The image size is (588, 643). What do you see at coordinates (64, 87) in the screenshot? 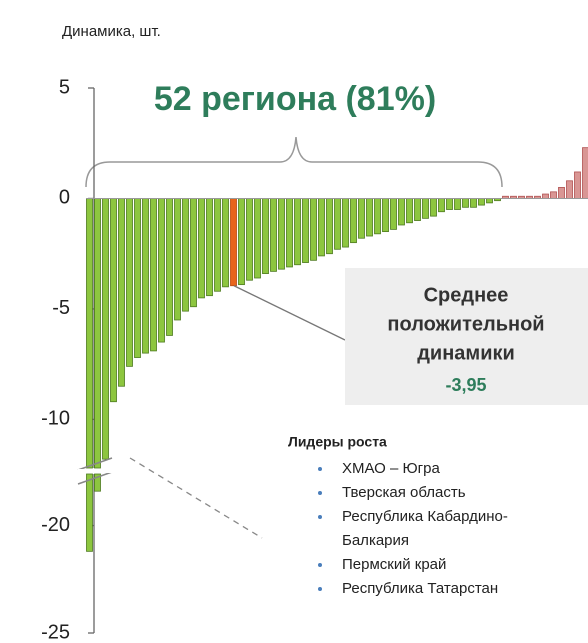
I see `y-tick-label: 5` at bounding box center [64, 87].